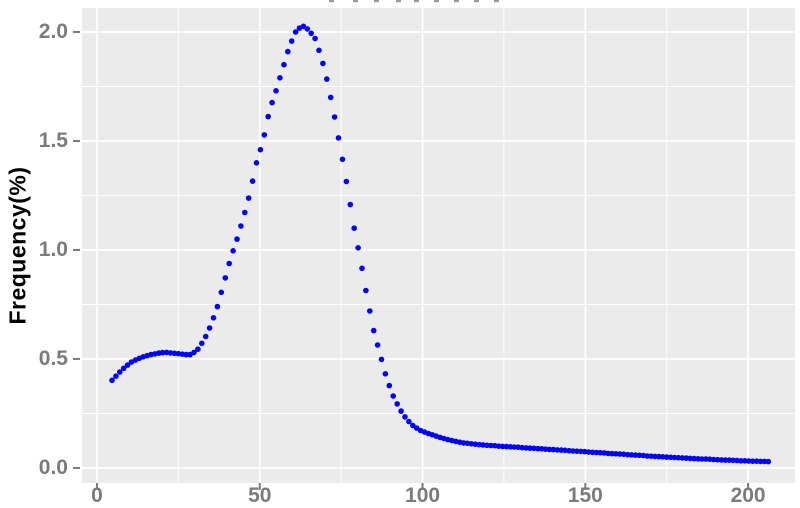 The width and height of the screenshot is (800, 508). Describe the element at coordinates (53, 467) in the screenshot. I see `y-tick-label: 0.0` at that location.